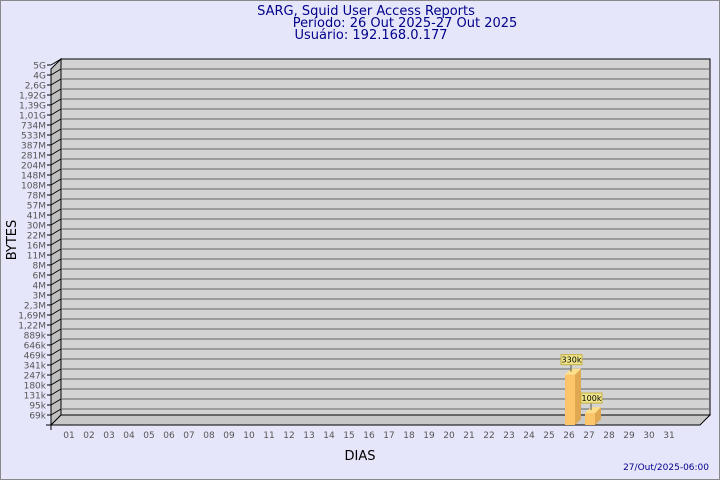 This screenshot has height=480, width=720. What do you see at coordinates (35, 387) in the screenshot?
I see `y-tick-label: 180k` at bounding box center [35, 387].